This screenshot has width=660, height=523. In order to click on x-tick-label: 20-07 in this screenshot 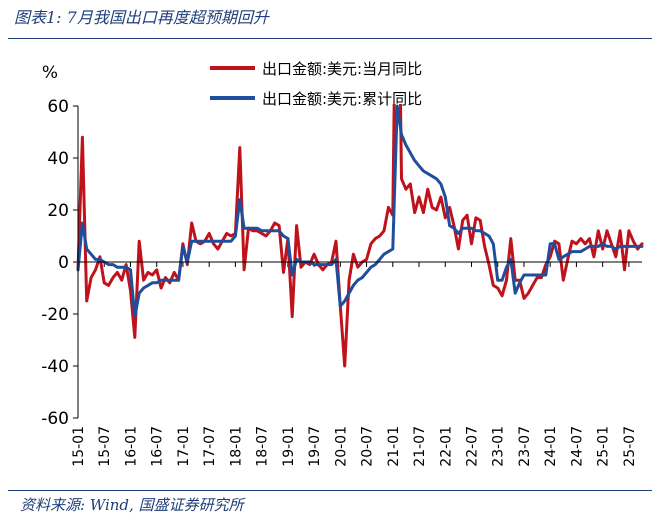, I will do `click(368, 446)`.